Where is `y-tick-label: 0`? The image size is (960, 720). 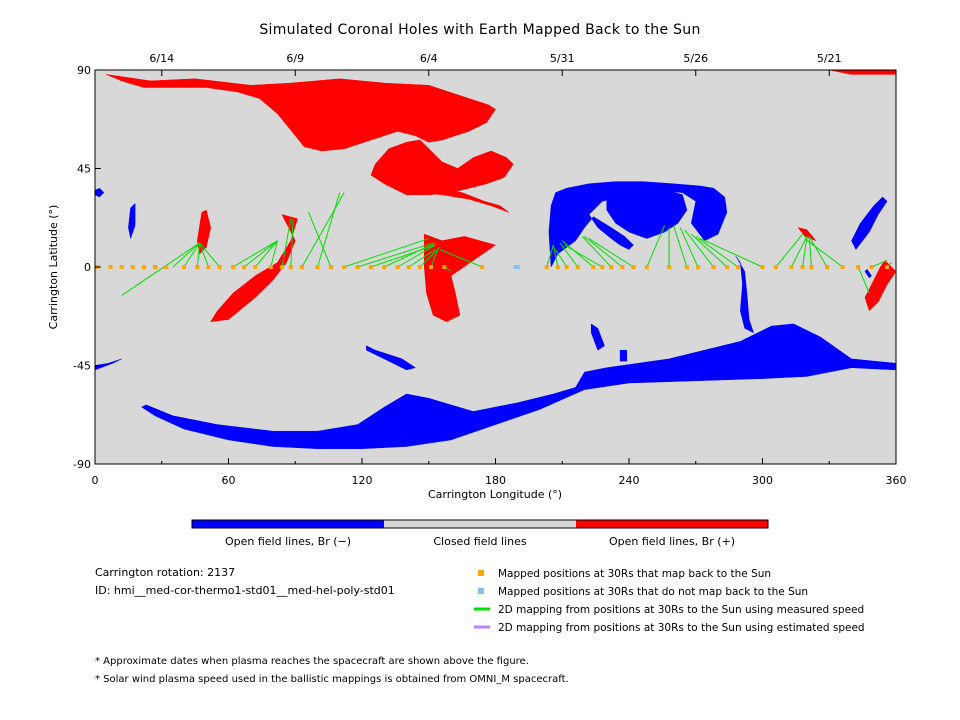
y-tick-label: 0 is located at coordinates (87, 267).